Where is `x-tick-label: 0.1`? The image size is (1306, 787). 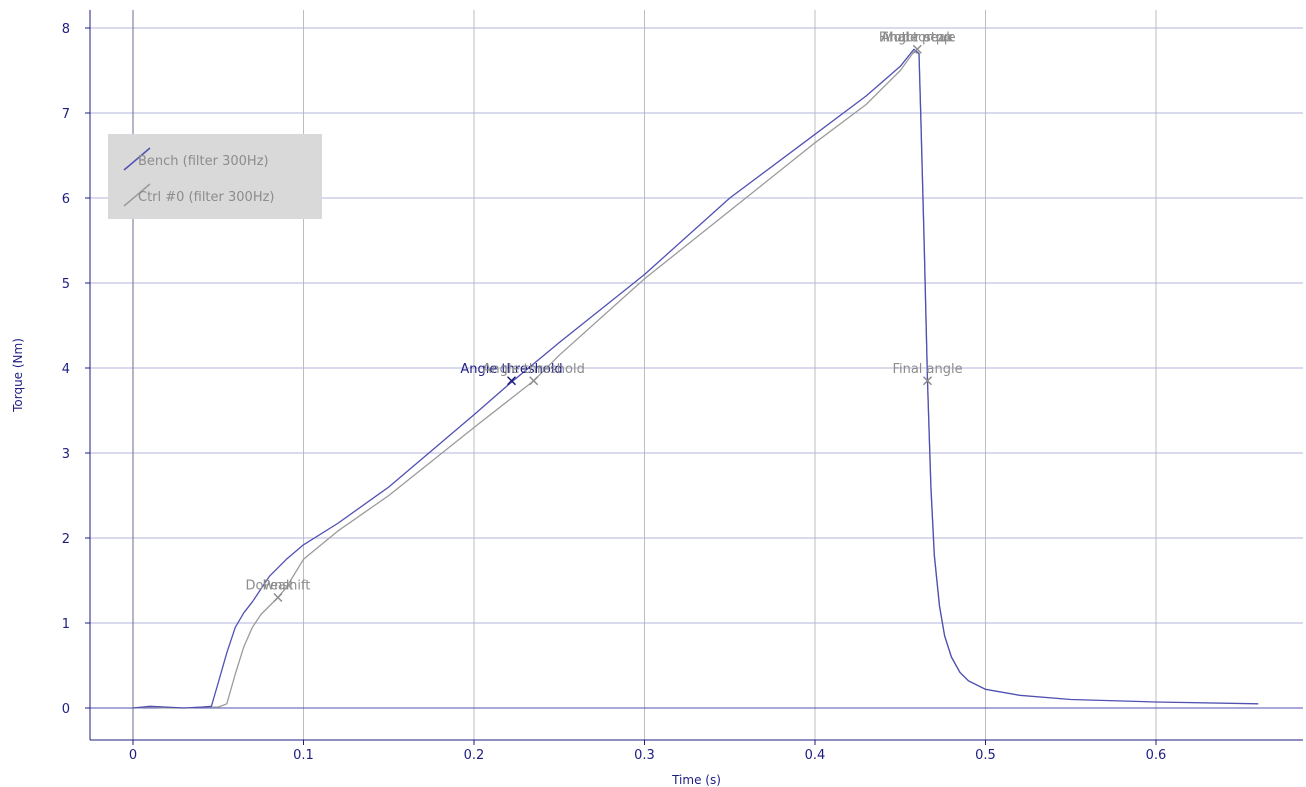
x-tick-label: 0.1 is located at coordinates (303, 755).